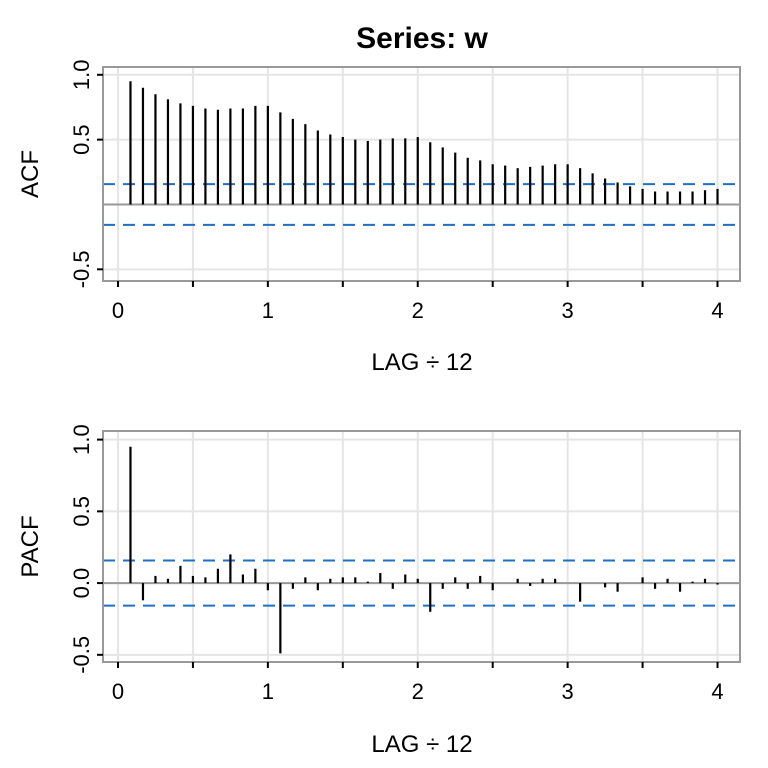 This screenshot has height=768, width=768. Describe the element at coordinates (30, 174) in the screenshot. I see `y-axis-label: ACF` at that location.